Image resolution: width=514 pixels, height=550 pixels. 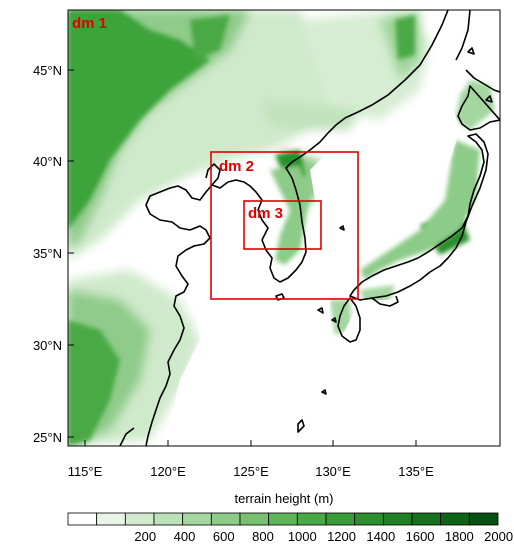 What do you see at coordinates (85, 471) in the screenshot?
I see `lon-label-115: 115°E` at bounding box center [85, 471].